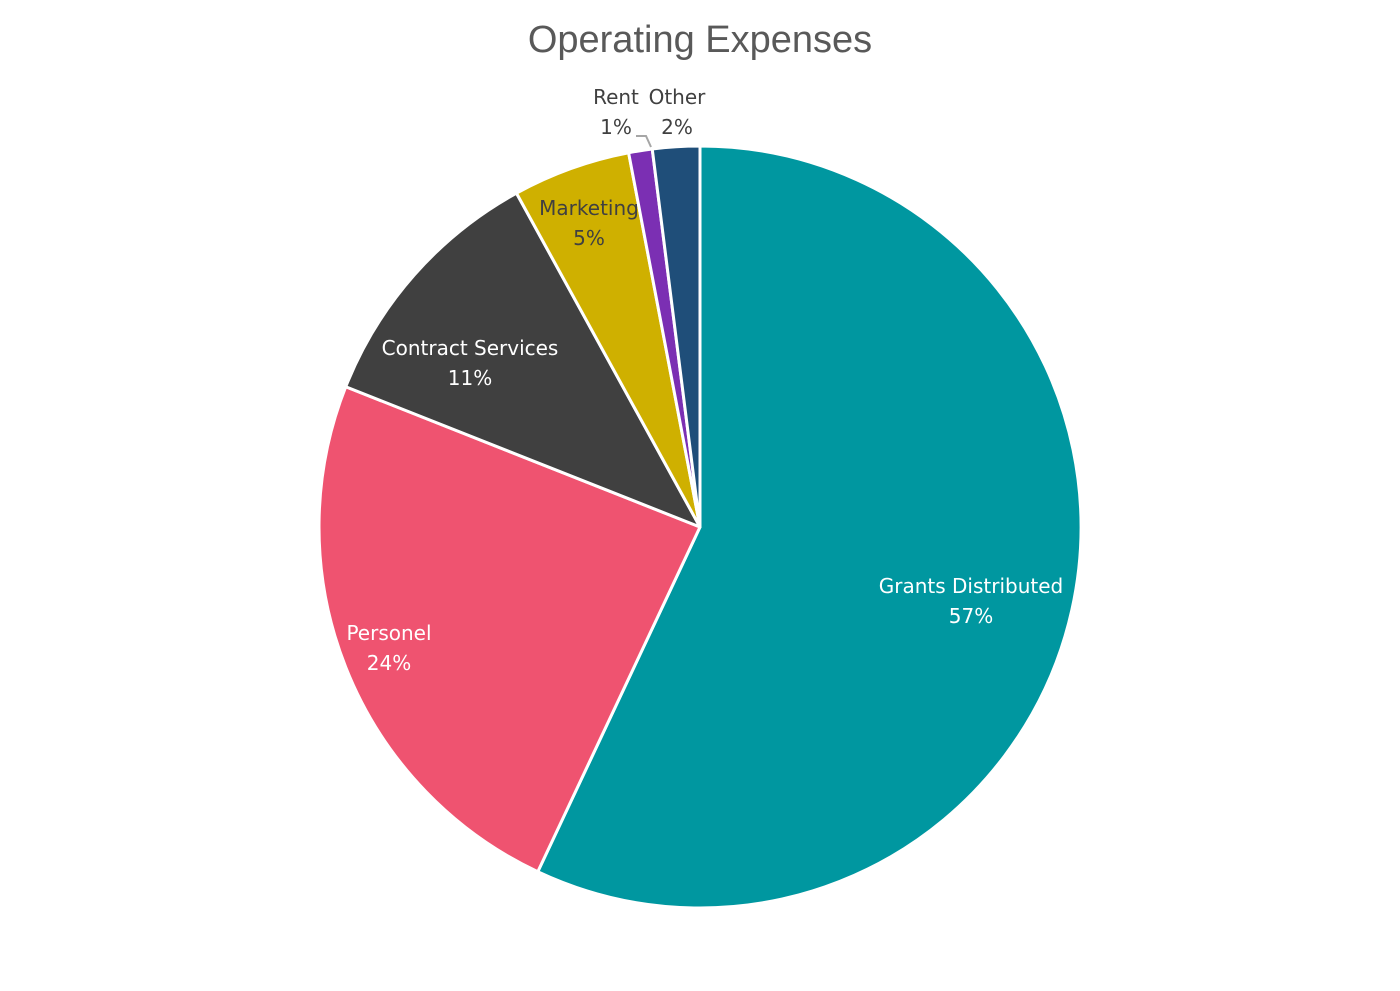 The image size is (1400, 991). What do you see at coordinates (388, 633) in the screenshot?
I see `slice-category-personel: Personel` at bounding box center [388, 633].